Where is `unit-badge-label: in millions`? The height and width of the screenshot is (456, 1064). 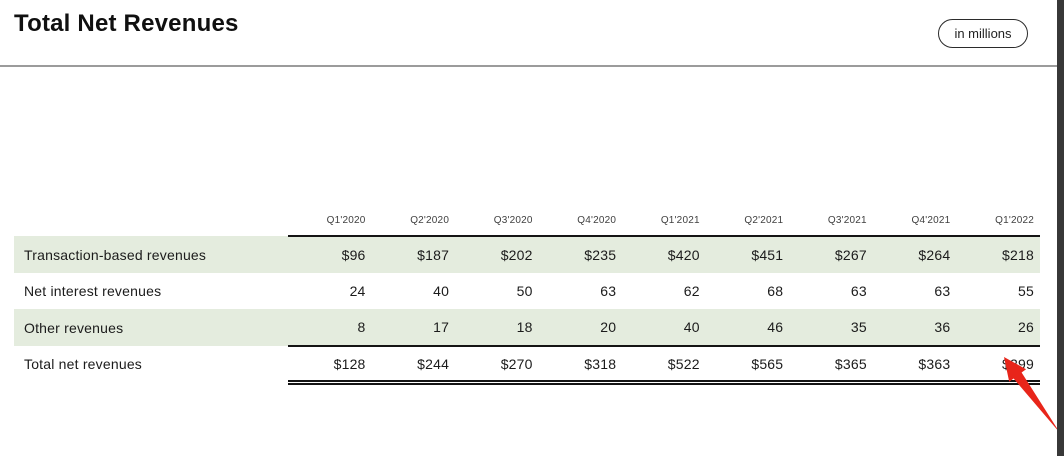
unit-badge-label: in millions is located at coordinates (983, 33).